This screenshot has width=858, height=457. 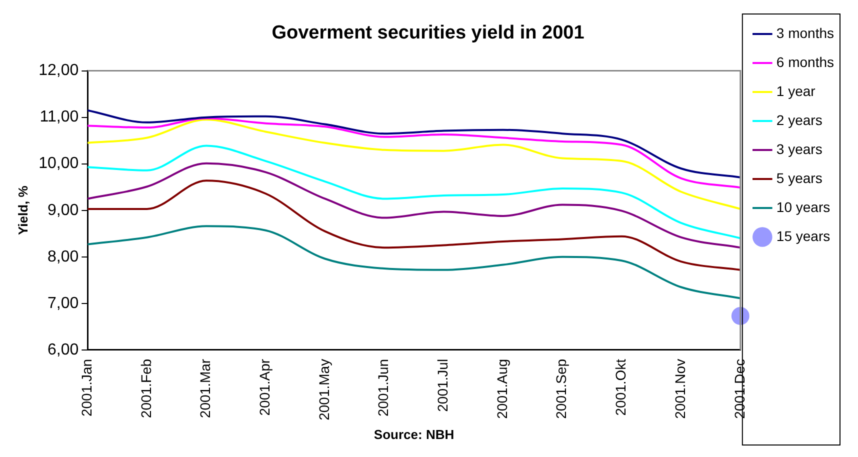 What do you see at coordinates (86, 387) in the screenshot?
I see `x-tick-label: 2001.Jan` at bounding box center [86, 387].